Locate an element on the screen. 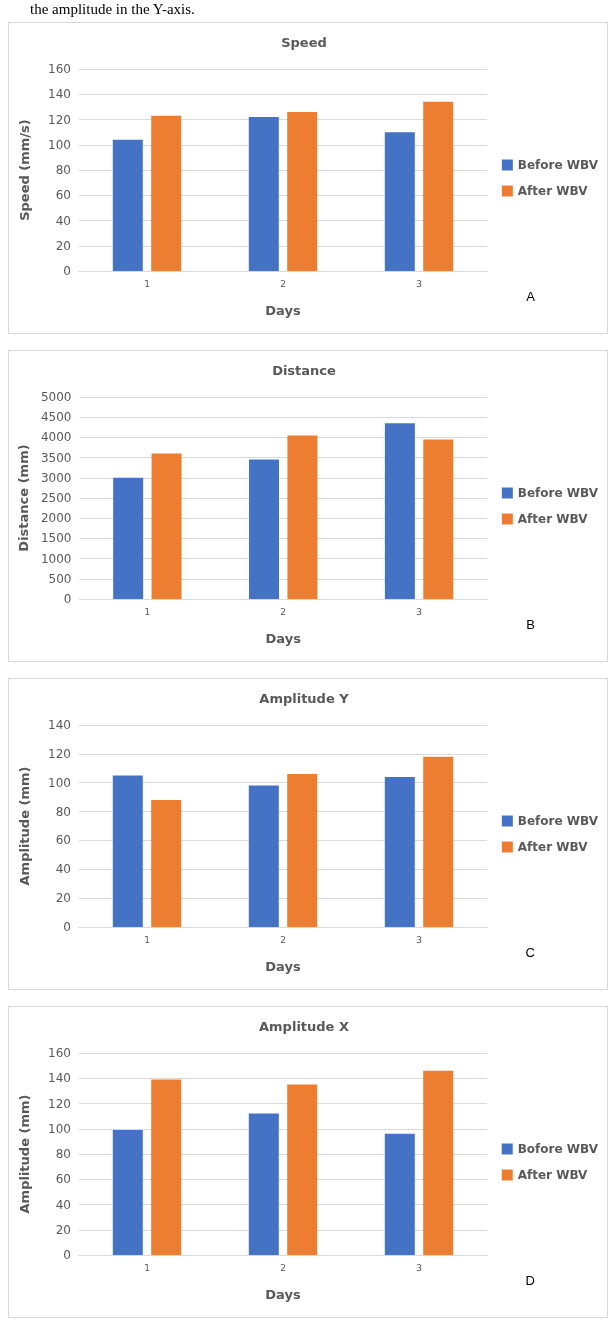  chart-title: Speed is located at coordinates (304, 42).